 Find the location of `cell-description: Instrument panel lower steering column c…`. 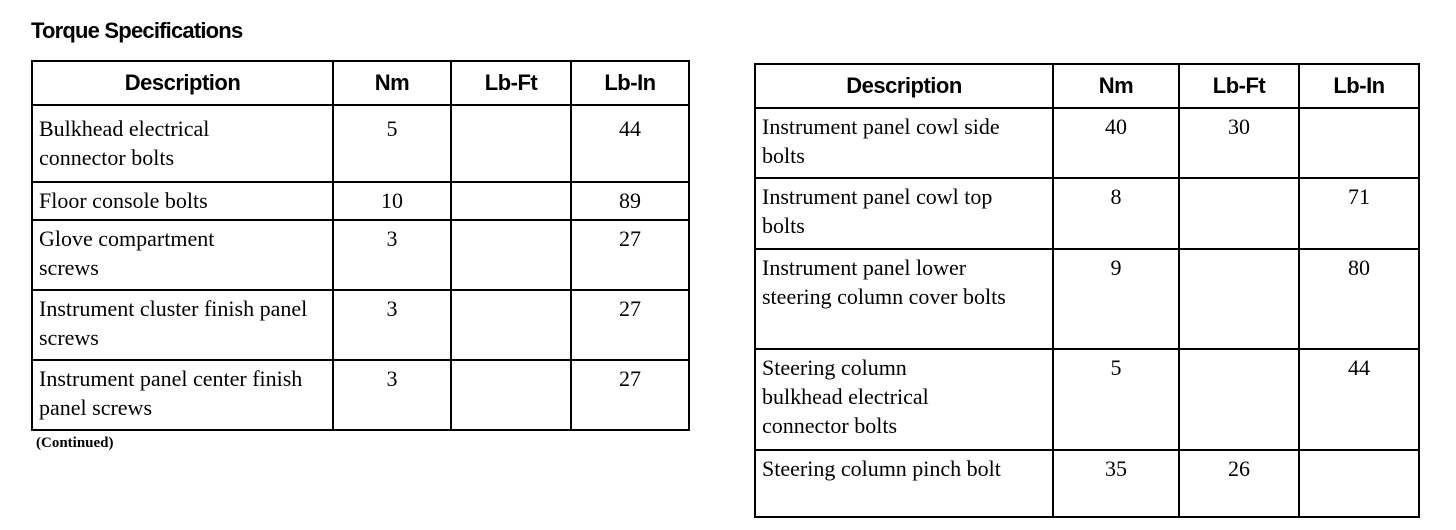

cell-description: Instrument panel lower steering column c… is located at coordinates (904, 299).